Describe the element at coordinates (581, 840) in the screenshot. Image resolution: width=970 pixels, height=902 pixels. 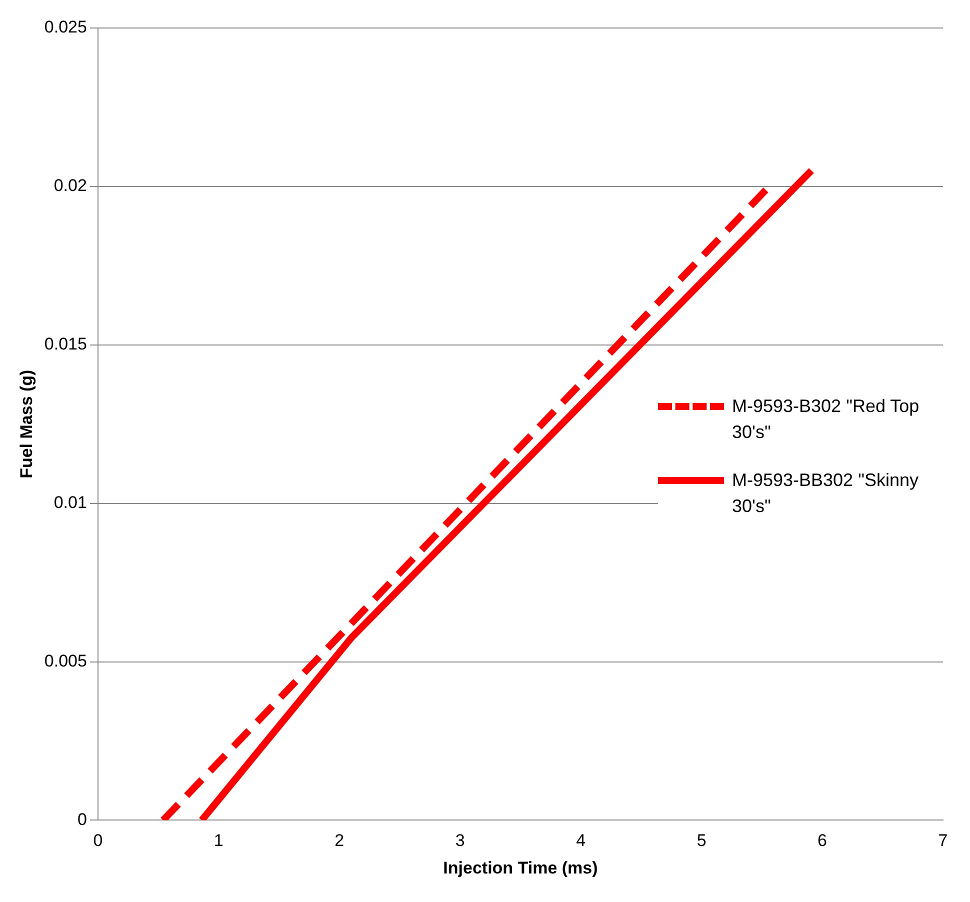
I see `x-tick-label: 4` at that location.